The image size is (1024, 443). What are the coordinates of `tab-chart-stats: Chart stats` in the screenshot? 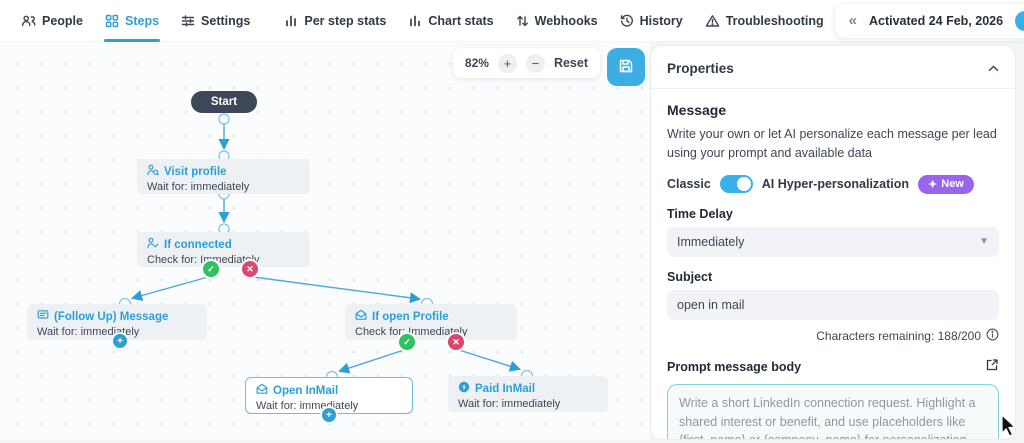 It's located at (450, 21).